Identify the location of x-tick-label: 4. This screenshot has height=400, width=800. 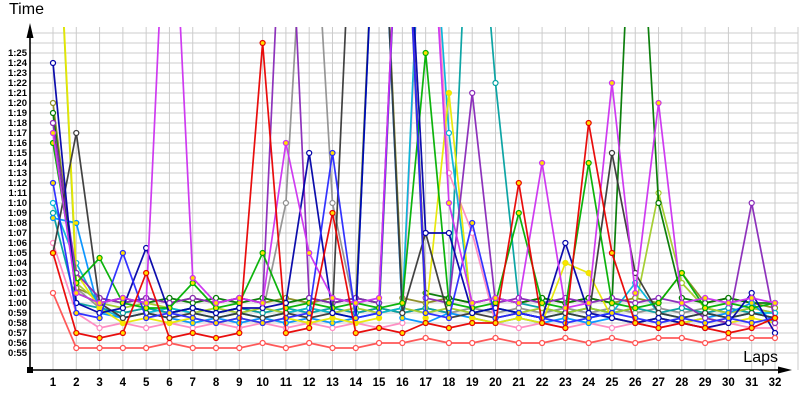
(123, 383).